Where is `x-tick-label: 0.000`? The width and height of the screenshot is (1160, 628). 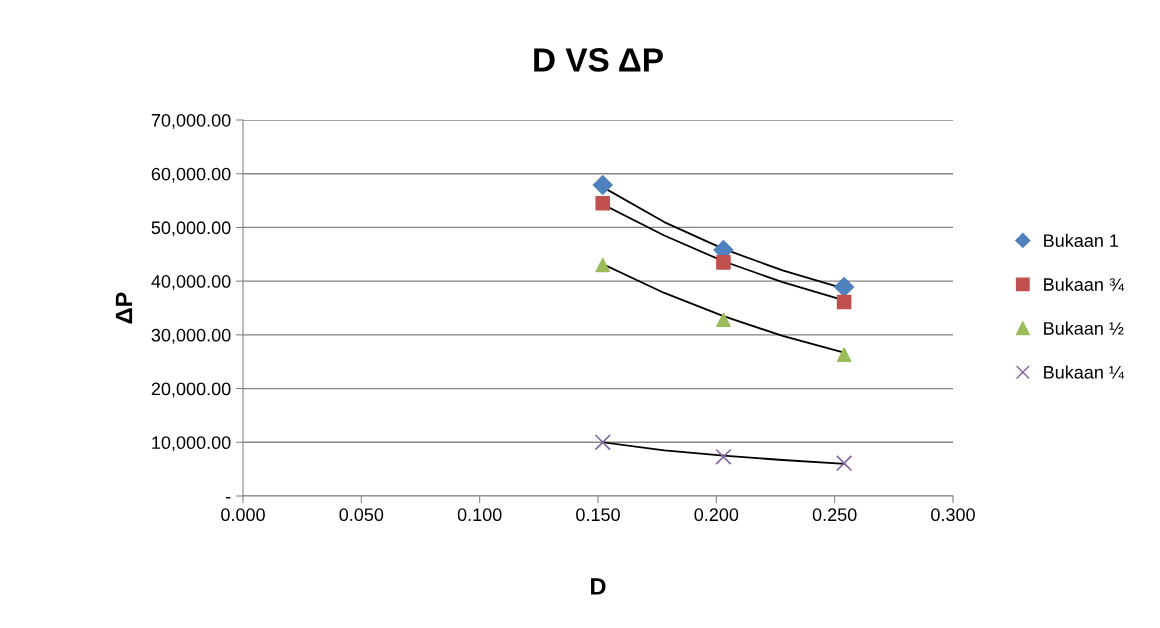 x-tick-label: 0.000 is located at coordinates (243, 515).